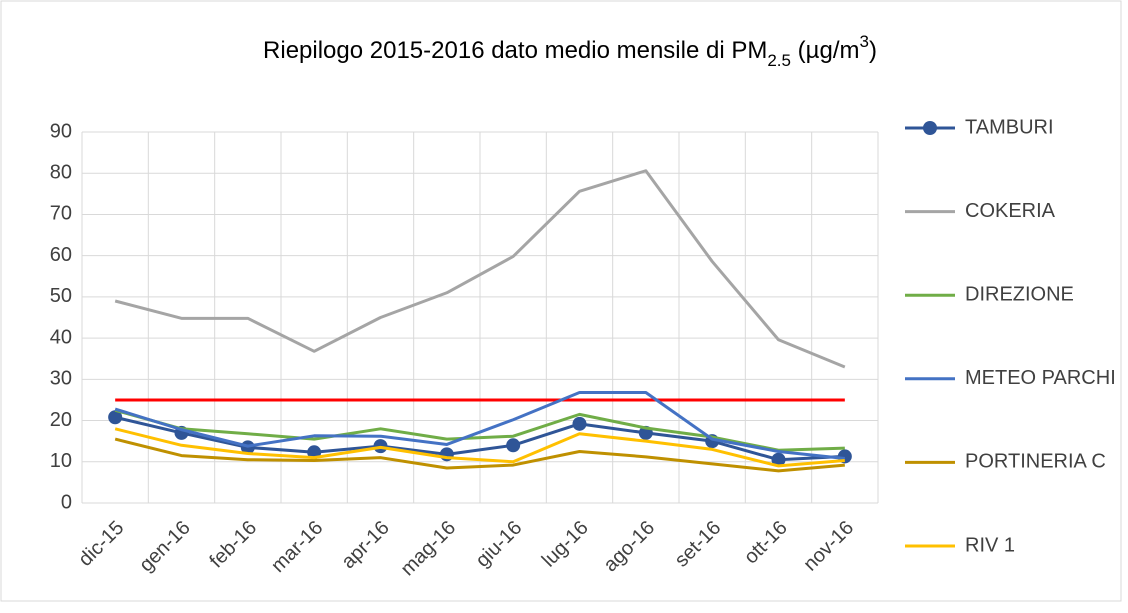 The width and height of the screenshot is (1128, 613). What do you see at coordinates (61, 461) in the screenshot?
I see `y-tick-label: 10` at bounding box center [61, 461].